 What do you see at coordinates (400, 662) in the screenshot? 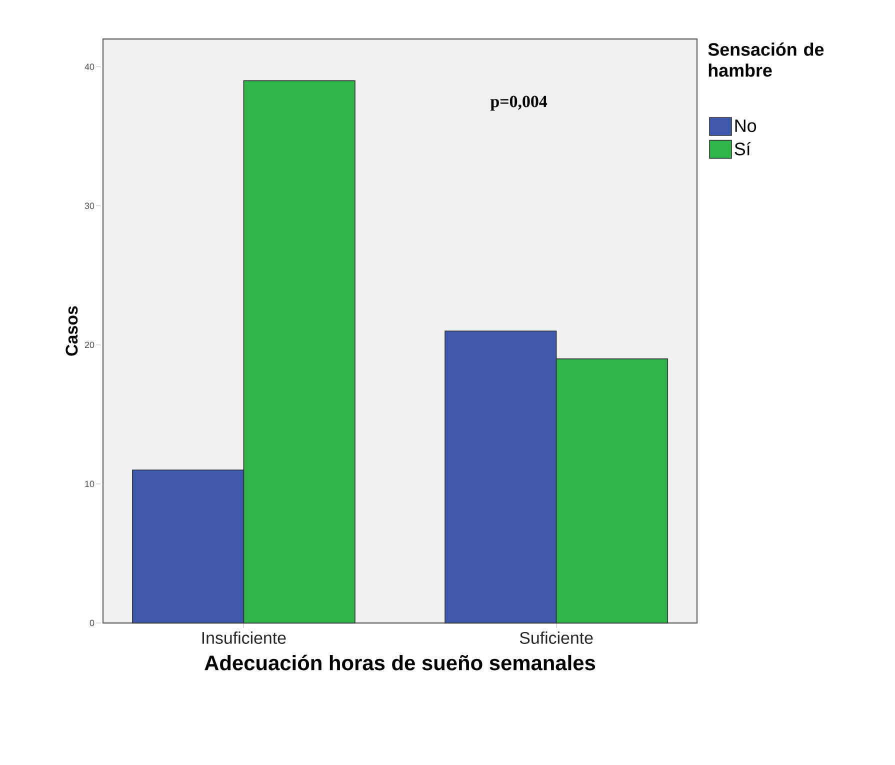
I see `x-axis-title: Adecuación horas de sueño semanales` at bounding box center [400, 662].